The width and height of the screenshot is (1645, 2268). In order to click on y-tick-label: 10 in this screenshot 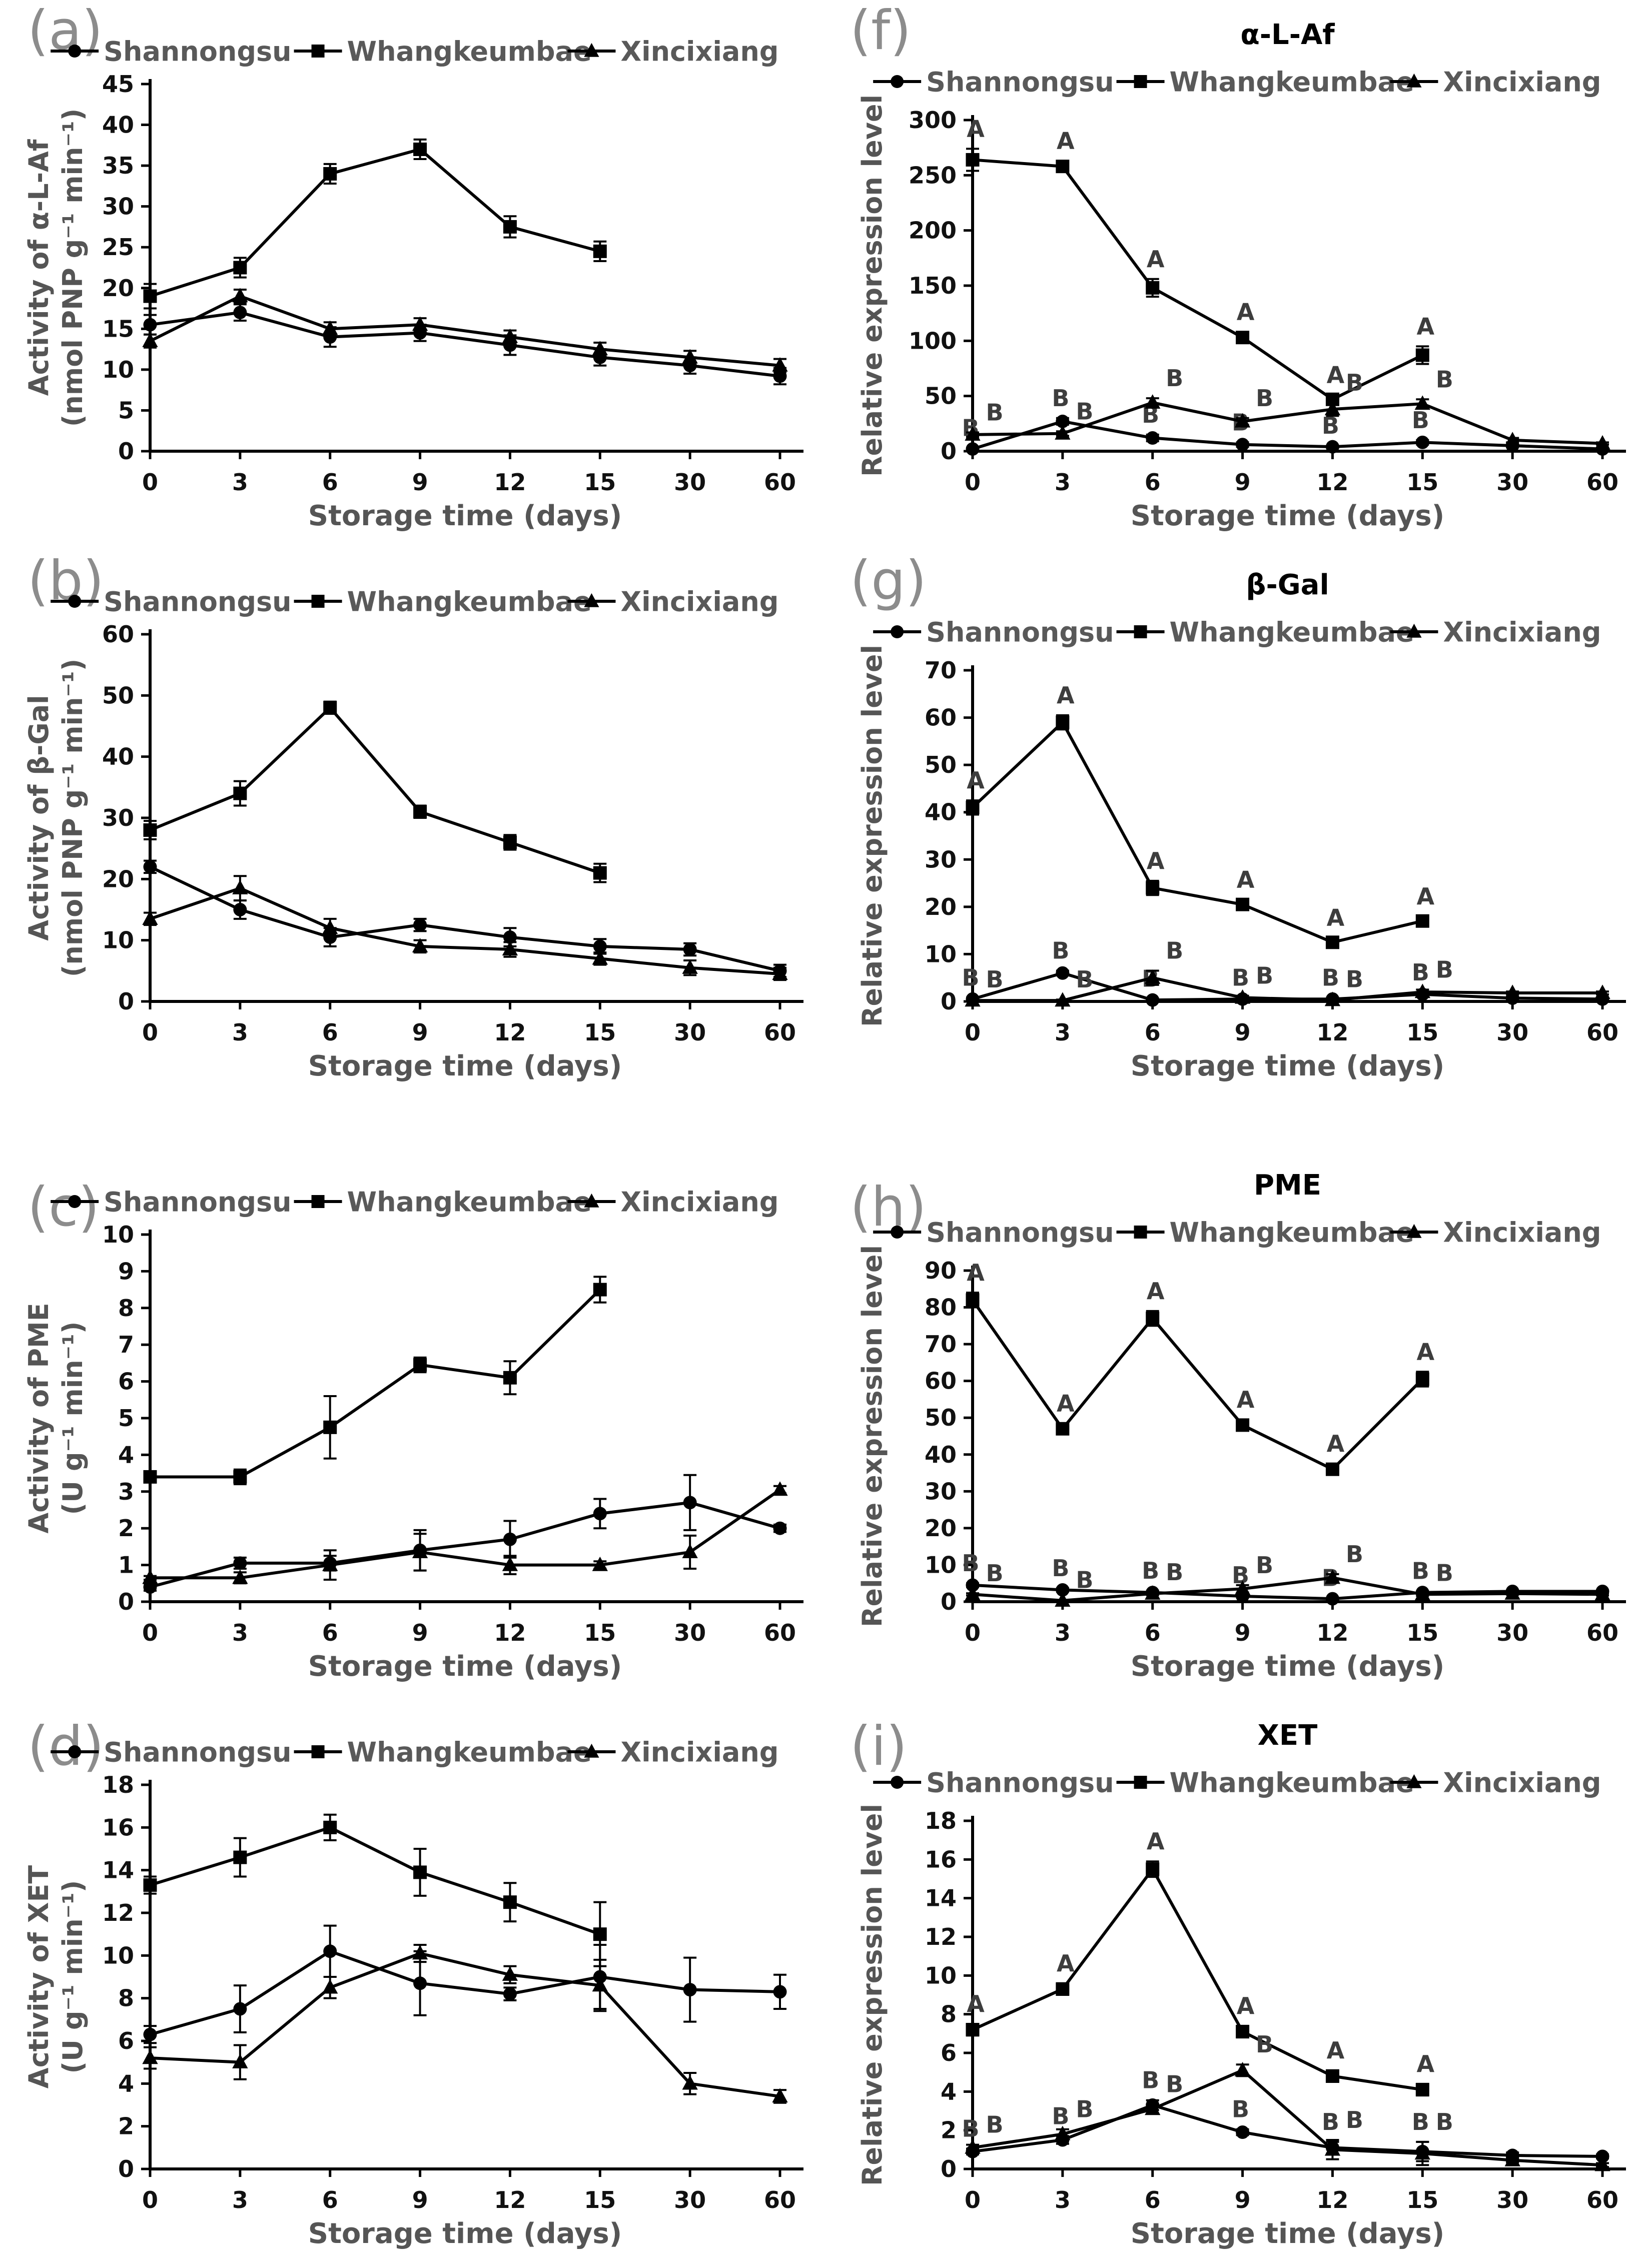, I will do `click(941, 1975)`.